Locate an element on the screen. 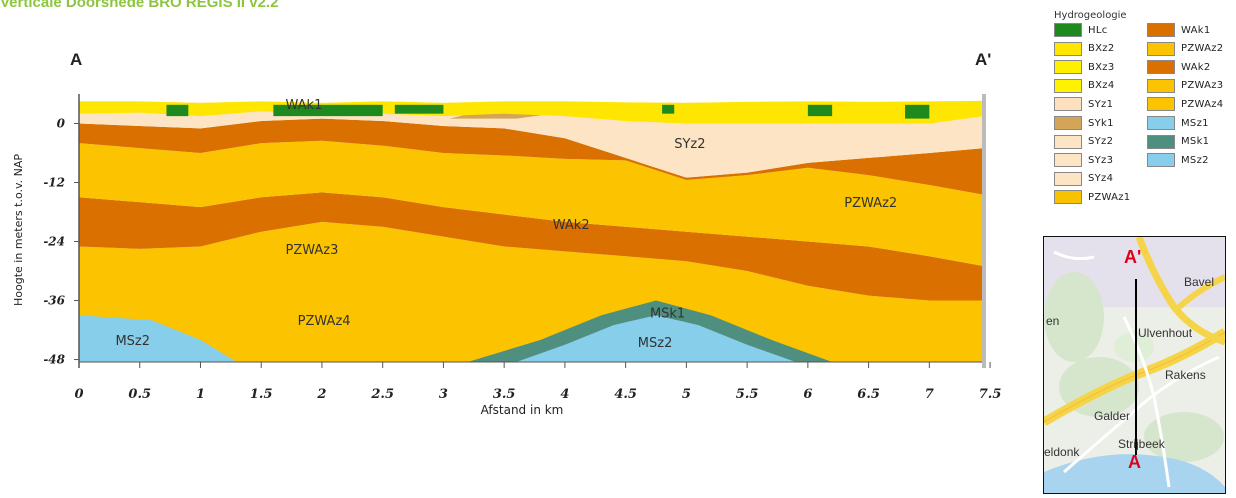 This screenshot has height=498, width=1236. x-tick-label: 6 is located at coordinates (807, 394).